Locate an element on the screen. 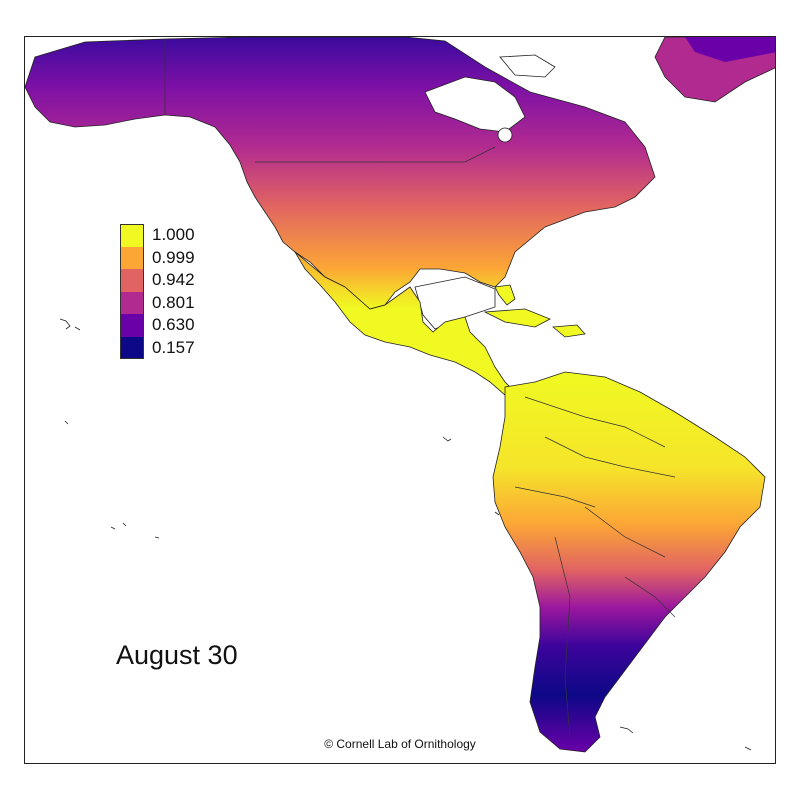 The width and height of the screenshot is (800, 800). gulf-of-mexico is located at coordinates (455, 303).